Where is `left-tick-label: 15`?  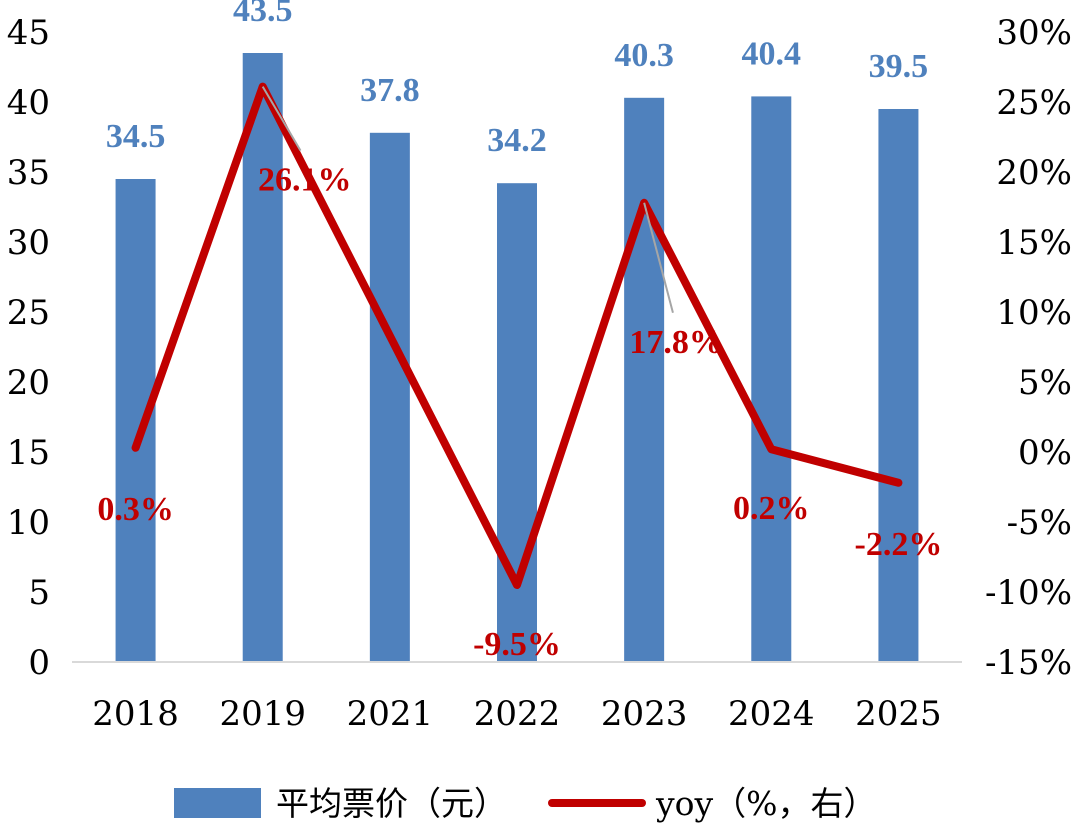 left-tick-label: 15 is located at coordinates (28, 453).